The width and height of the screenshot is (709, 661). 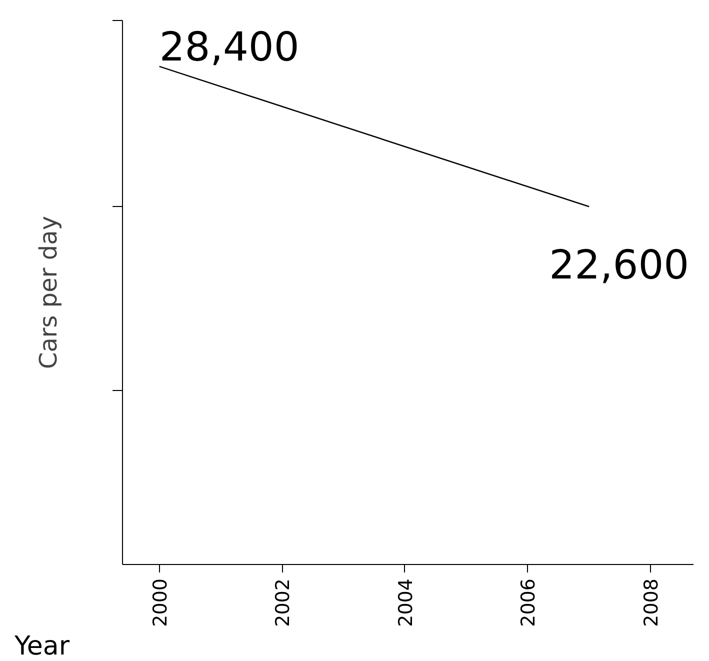 I want to click on data-label: 28,400, so click(x=229, y=47).